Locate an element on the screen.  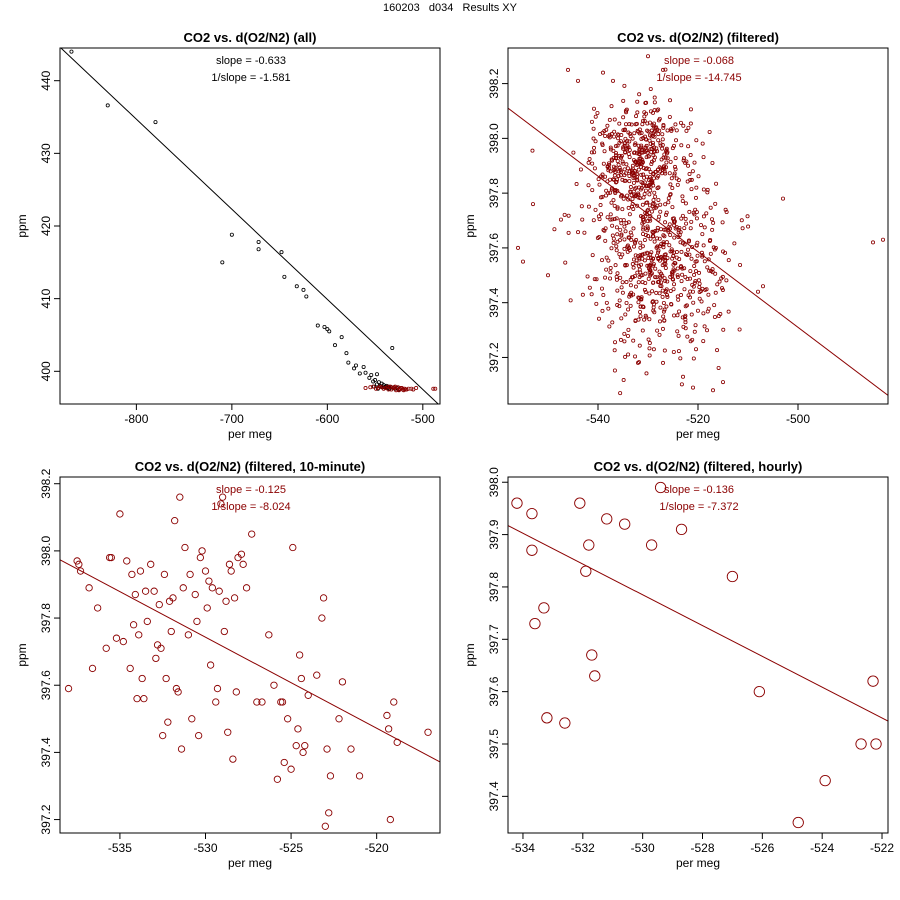
x-tick-label: -535 is located at coordinates (120, 848).